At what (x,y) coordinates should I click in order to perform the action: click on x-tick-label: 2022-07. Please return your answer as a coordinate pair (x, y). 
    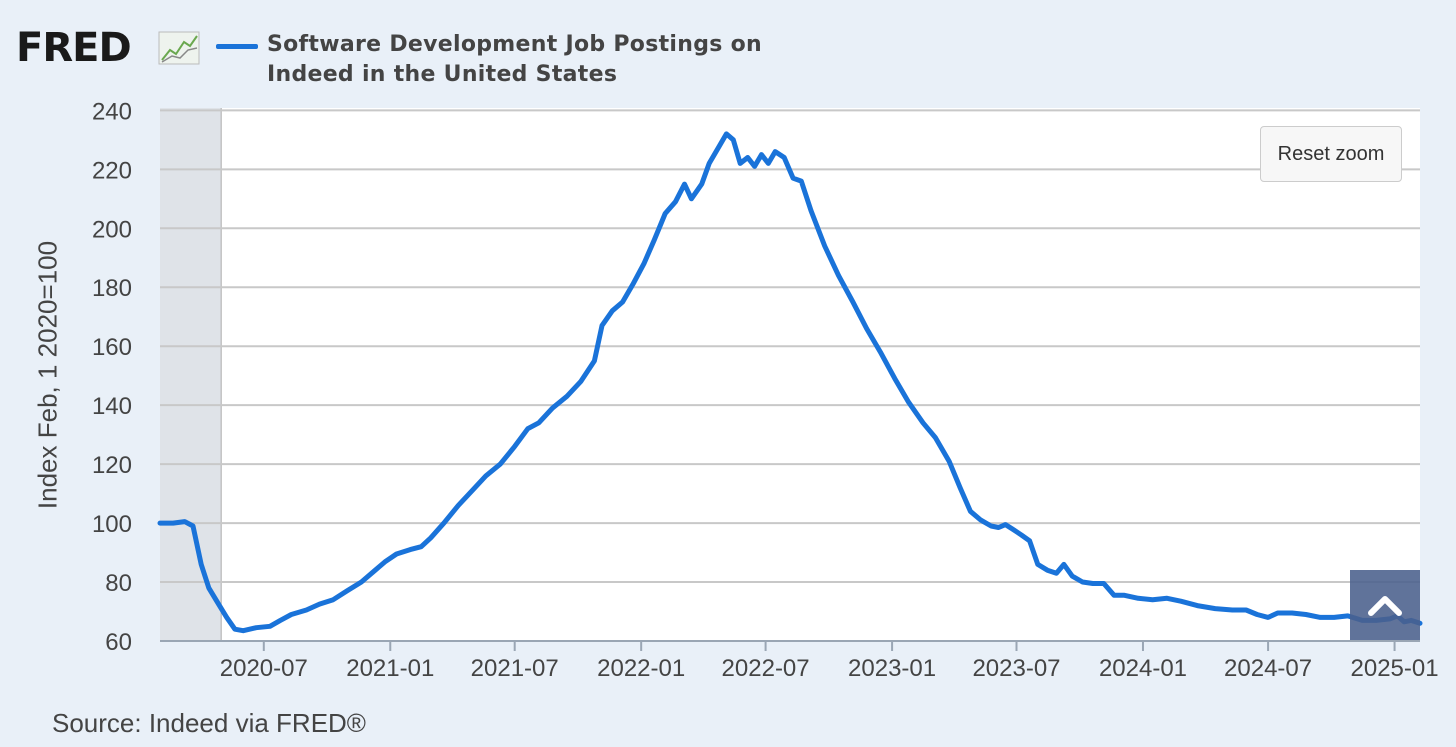
    Looking at the image, I should click on (766, 668).